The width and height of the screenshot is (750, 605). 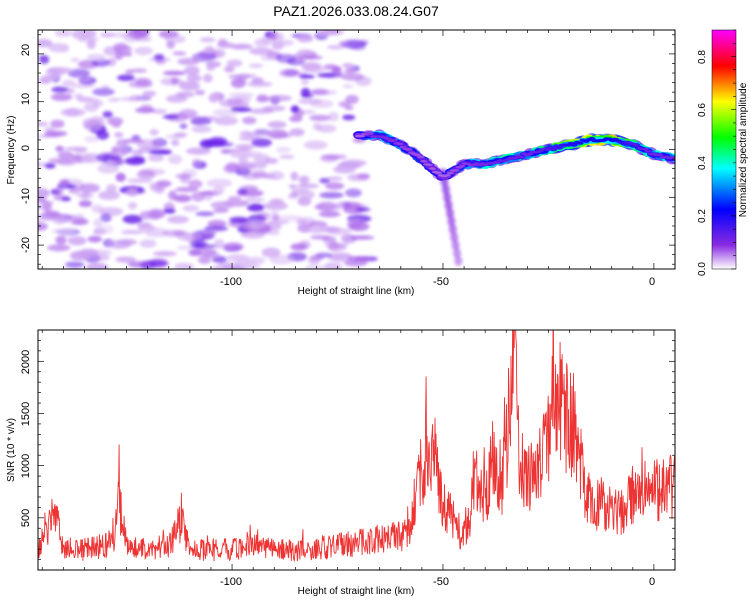 I want to click on spectrogram-ytick-label: -10, so click(x=26, y=196).